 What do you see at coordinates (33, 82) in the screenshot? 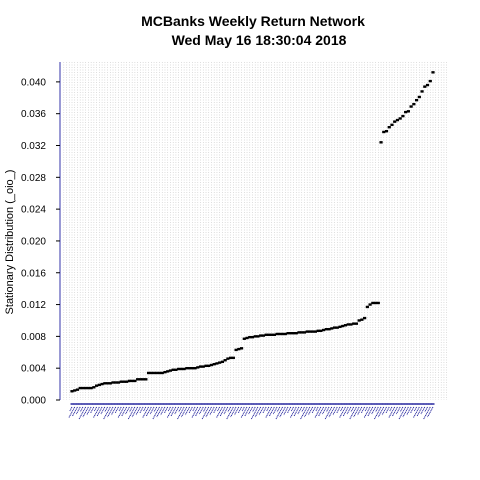
I see `y-tick-label: 0.040` at bounding box center [33, 82].